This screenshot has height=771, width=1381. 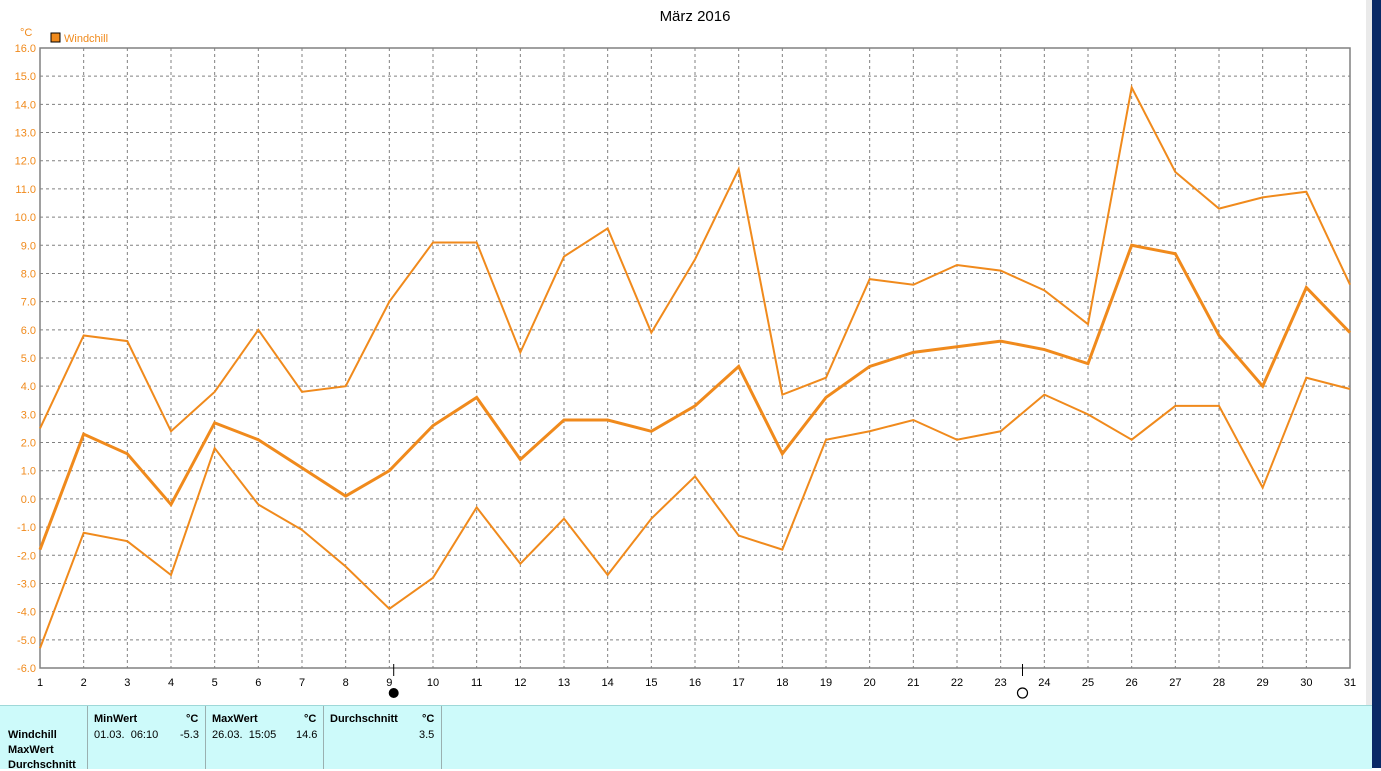 What do you see at coordinates (32, 735) in the screenshot?
I see `row-label-windchill: Windchill` at bounding box center [32, 735].